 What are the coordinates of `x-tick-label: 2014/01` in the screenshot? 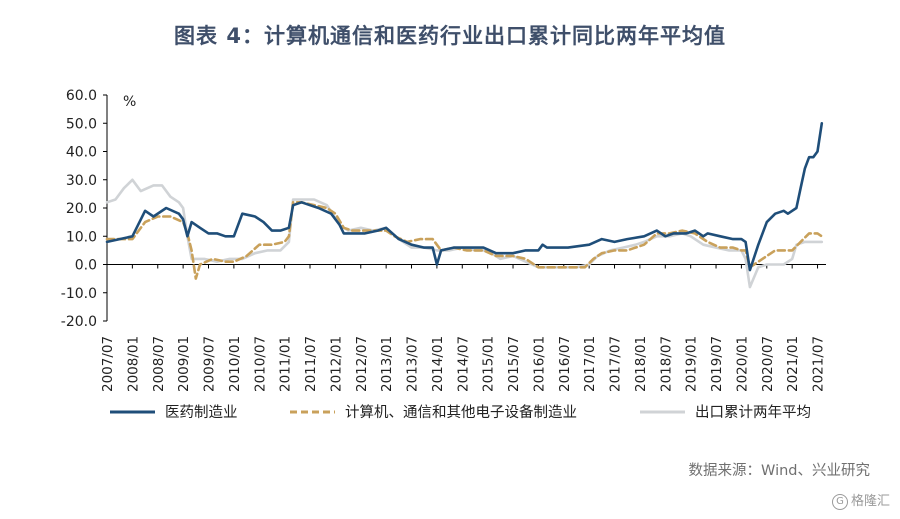 It's located at (438, 364).